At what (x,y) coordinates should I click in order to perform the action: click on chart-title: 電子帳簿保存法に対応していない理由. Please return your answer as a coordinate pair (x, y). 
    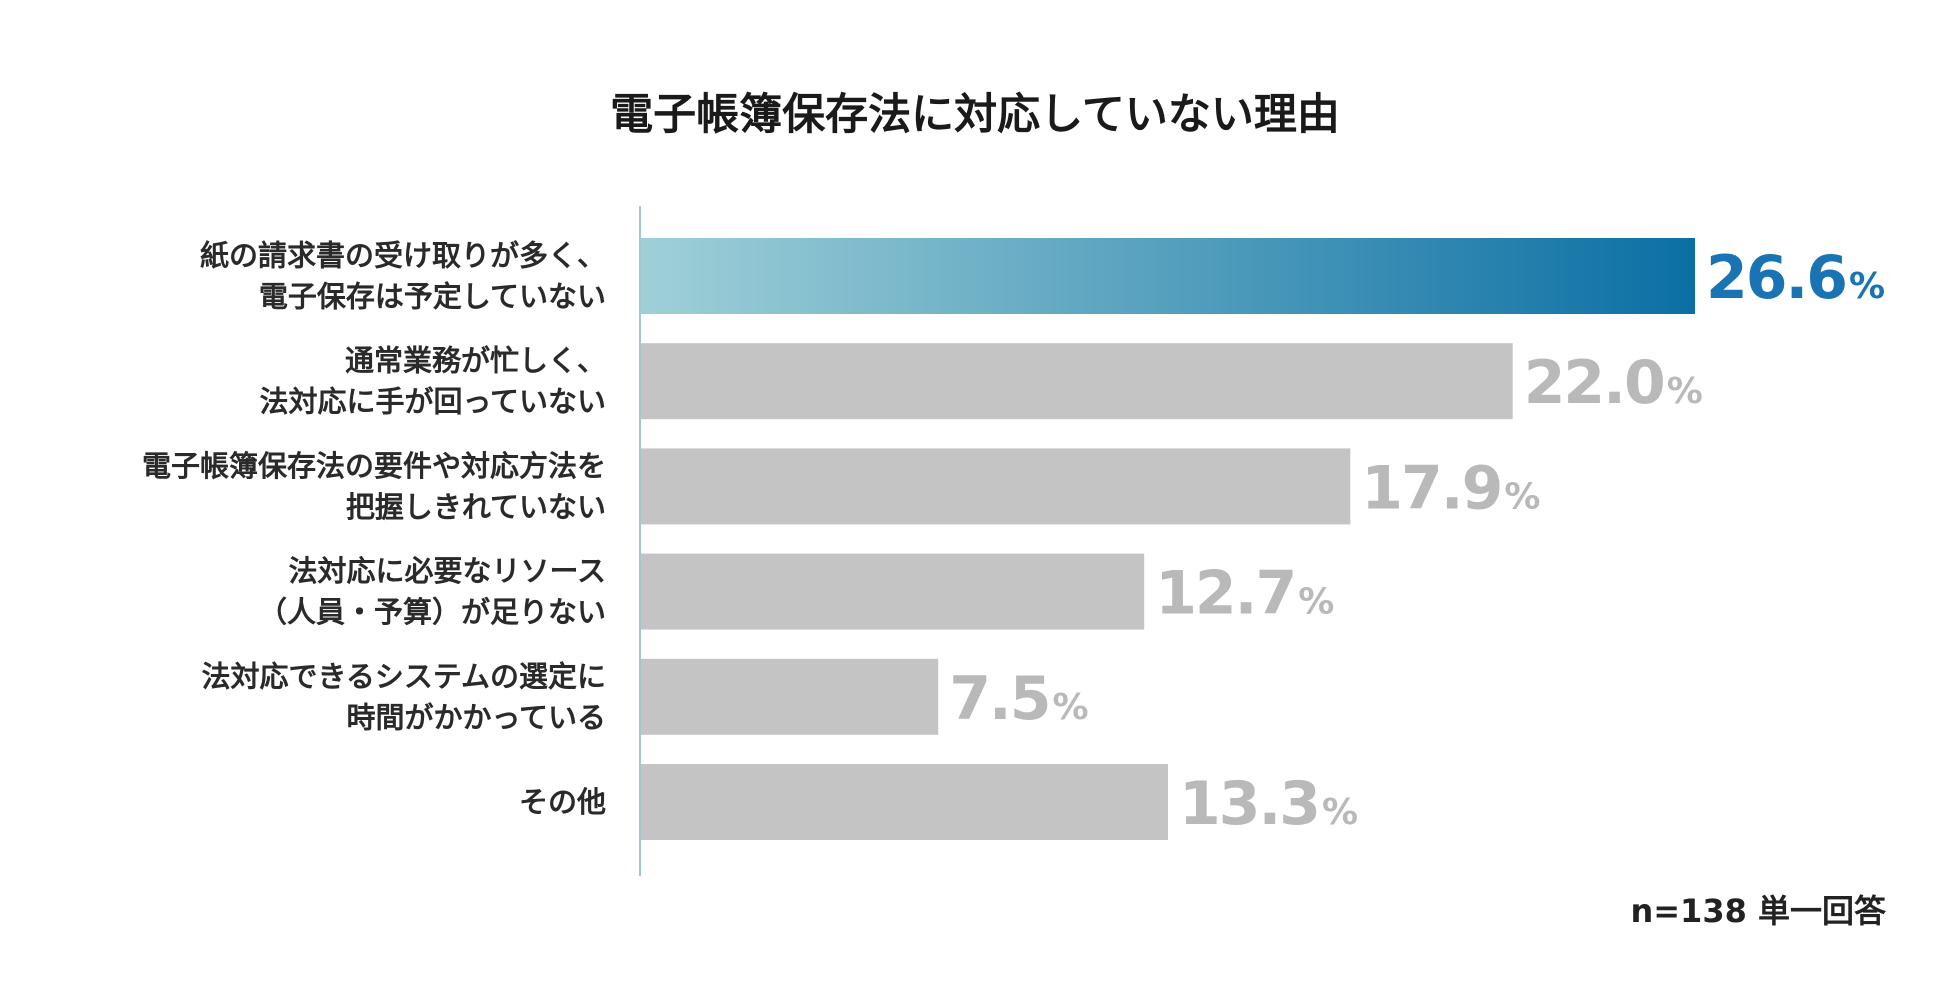
    Looking at the image, I should click on (975, 115).